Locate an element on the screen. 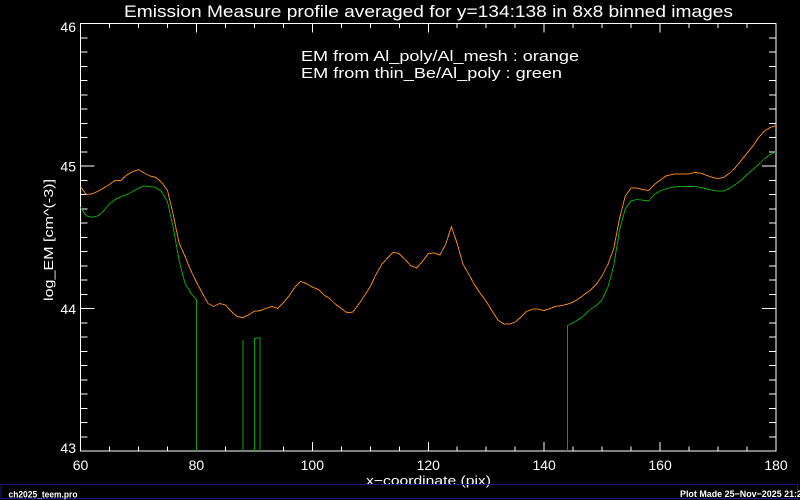 Image resolution: width=800 pixels, height=500 pixels. svg-text: Plot Made 25−Nov−2025 21:2 is located at coordinates (740, 494).